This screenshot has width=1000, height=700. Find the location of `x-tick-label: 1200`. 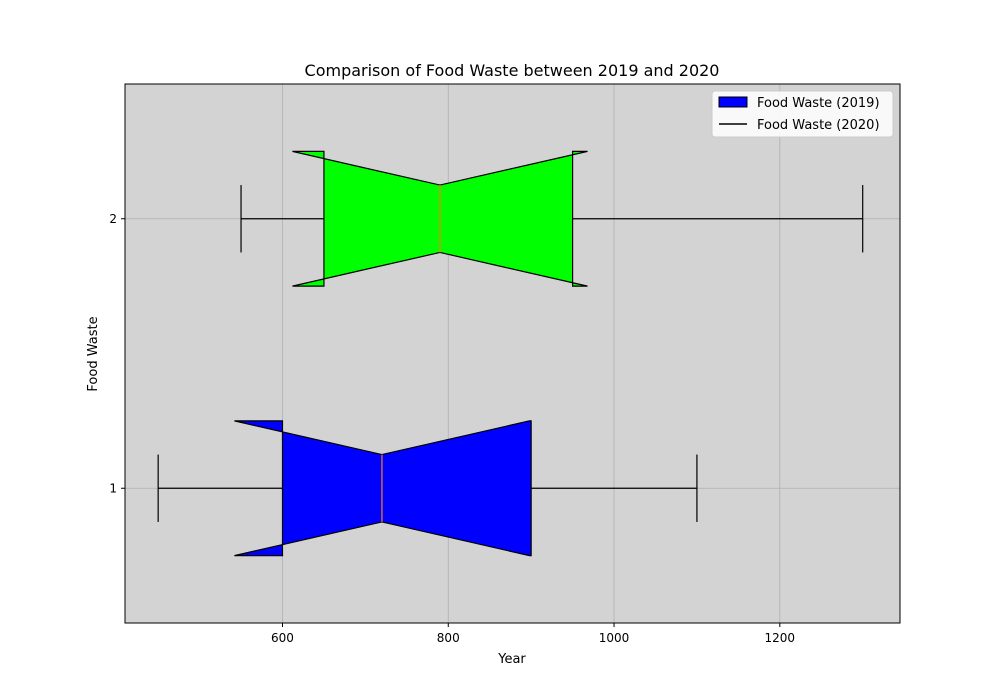

x-tick-label: 1200 is located at coordinates (780, 638).